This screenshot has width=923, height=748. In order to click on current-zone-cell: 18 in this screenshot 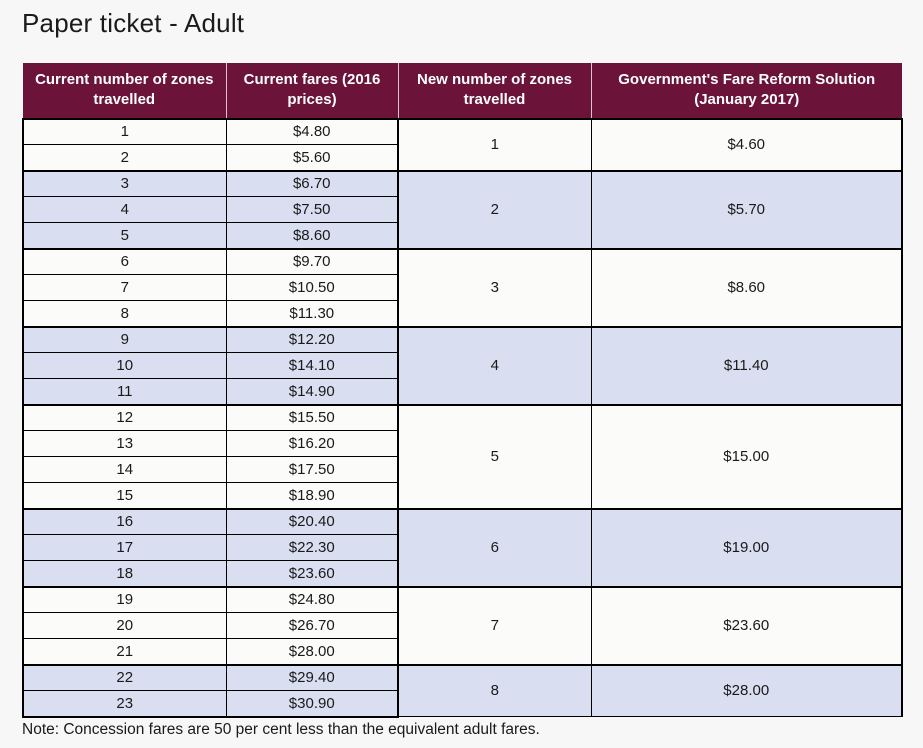, I will do `click(124, 573)`.